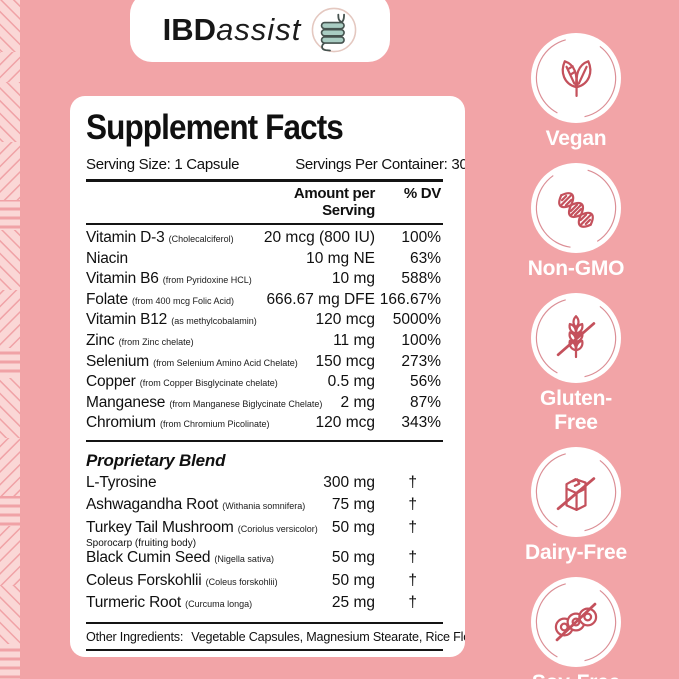  What do you see at coordinates (246, 403) in the screenshot?
I see `nutrient-source-detail: (from Manganese Biglycinate Chelate)` at bounding box center [246, 403].